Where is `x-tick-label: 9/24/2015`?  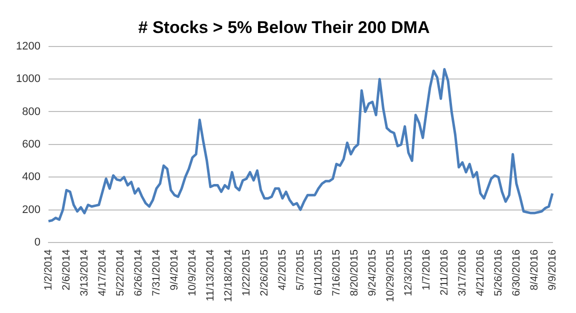
x-tick-label: 9/24/2015 is located at coordinates (372, 272).